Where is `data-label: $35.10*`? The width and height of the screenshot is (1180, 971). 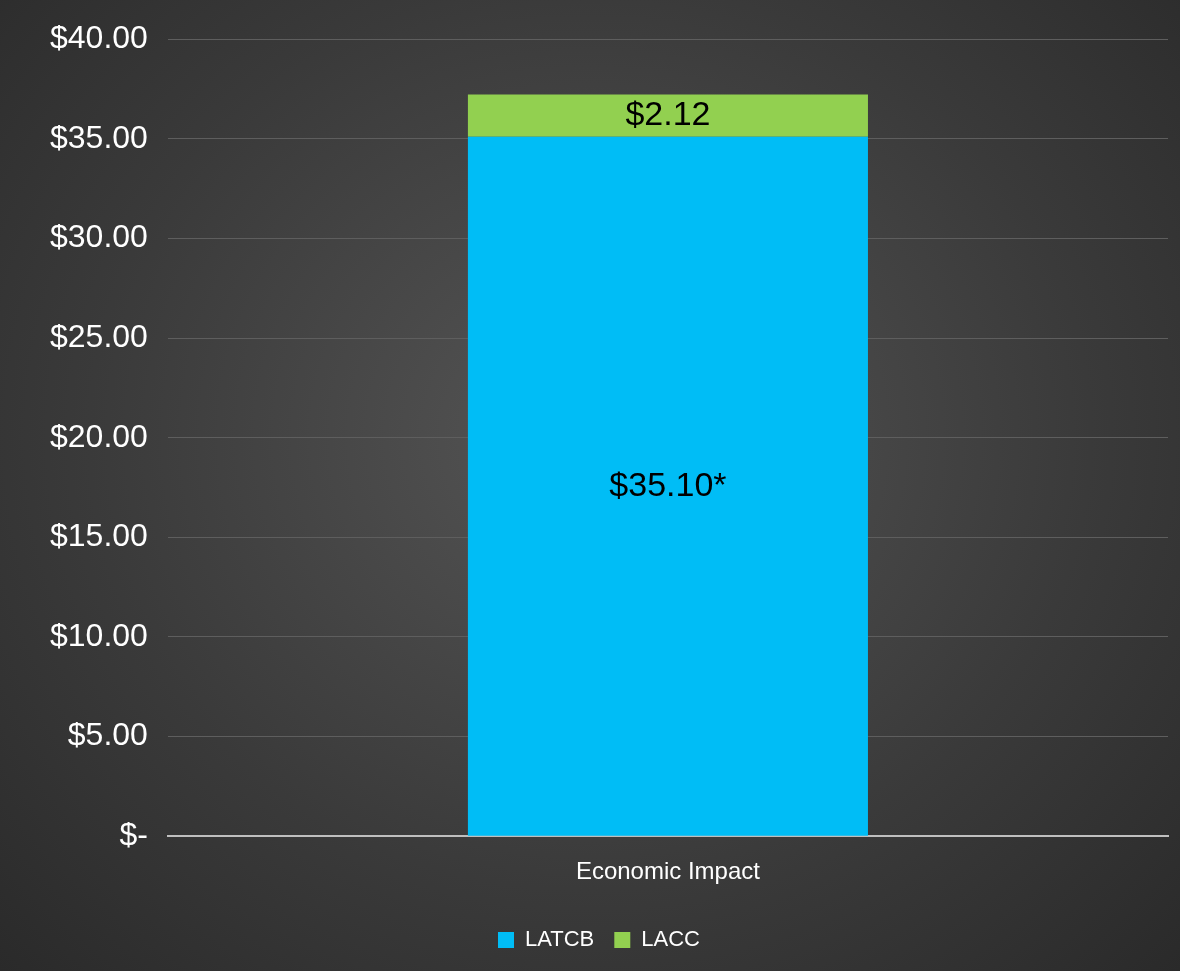 data-label: $35.10* is located at coordinates (668, 483).